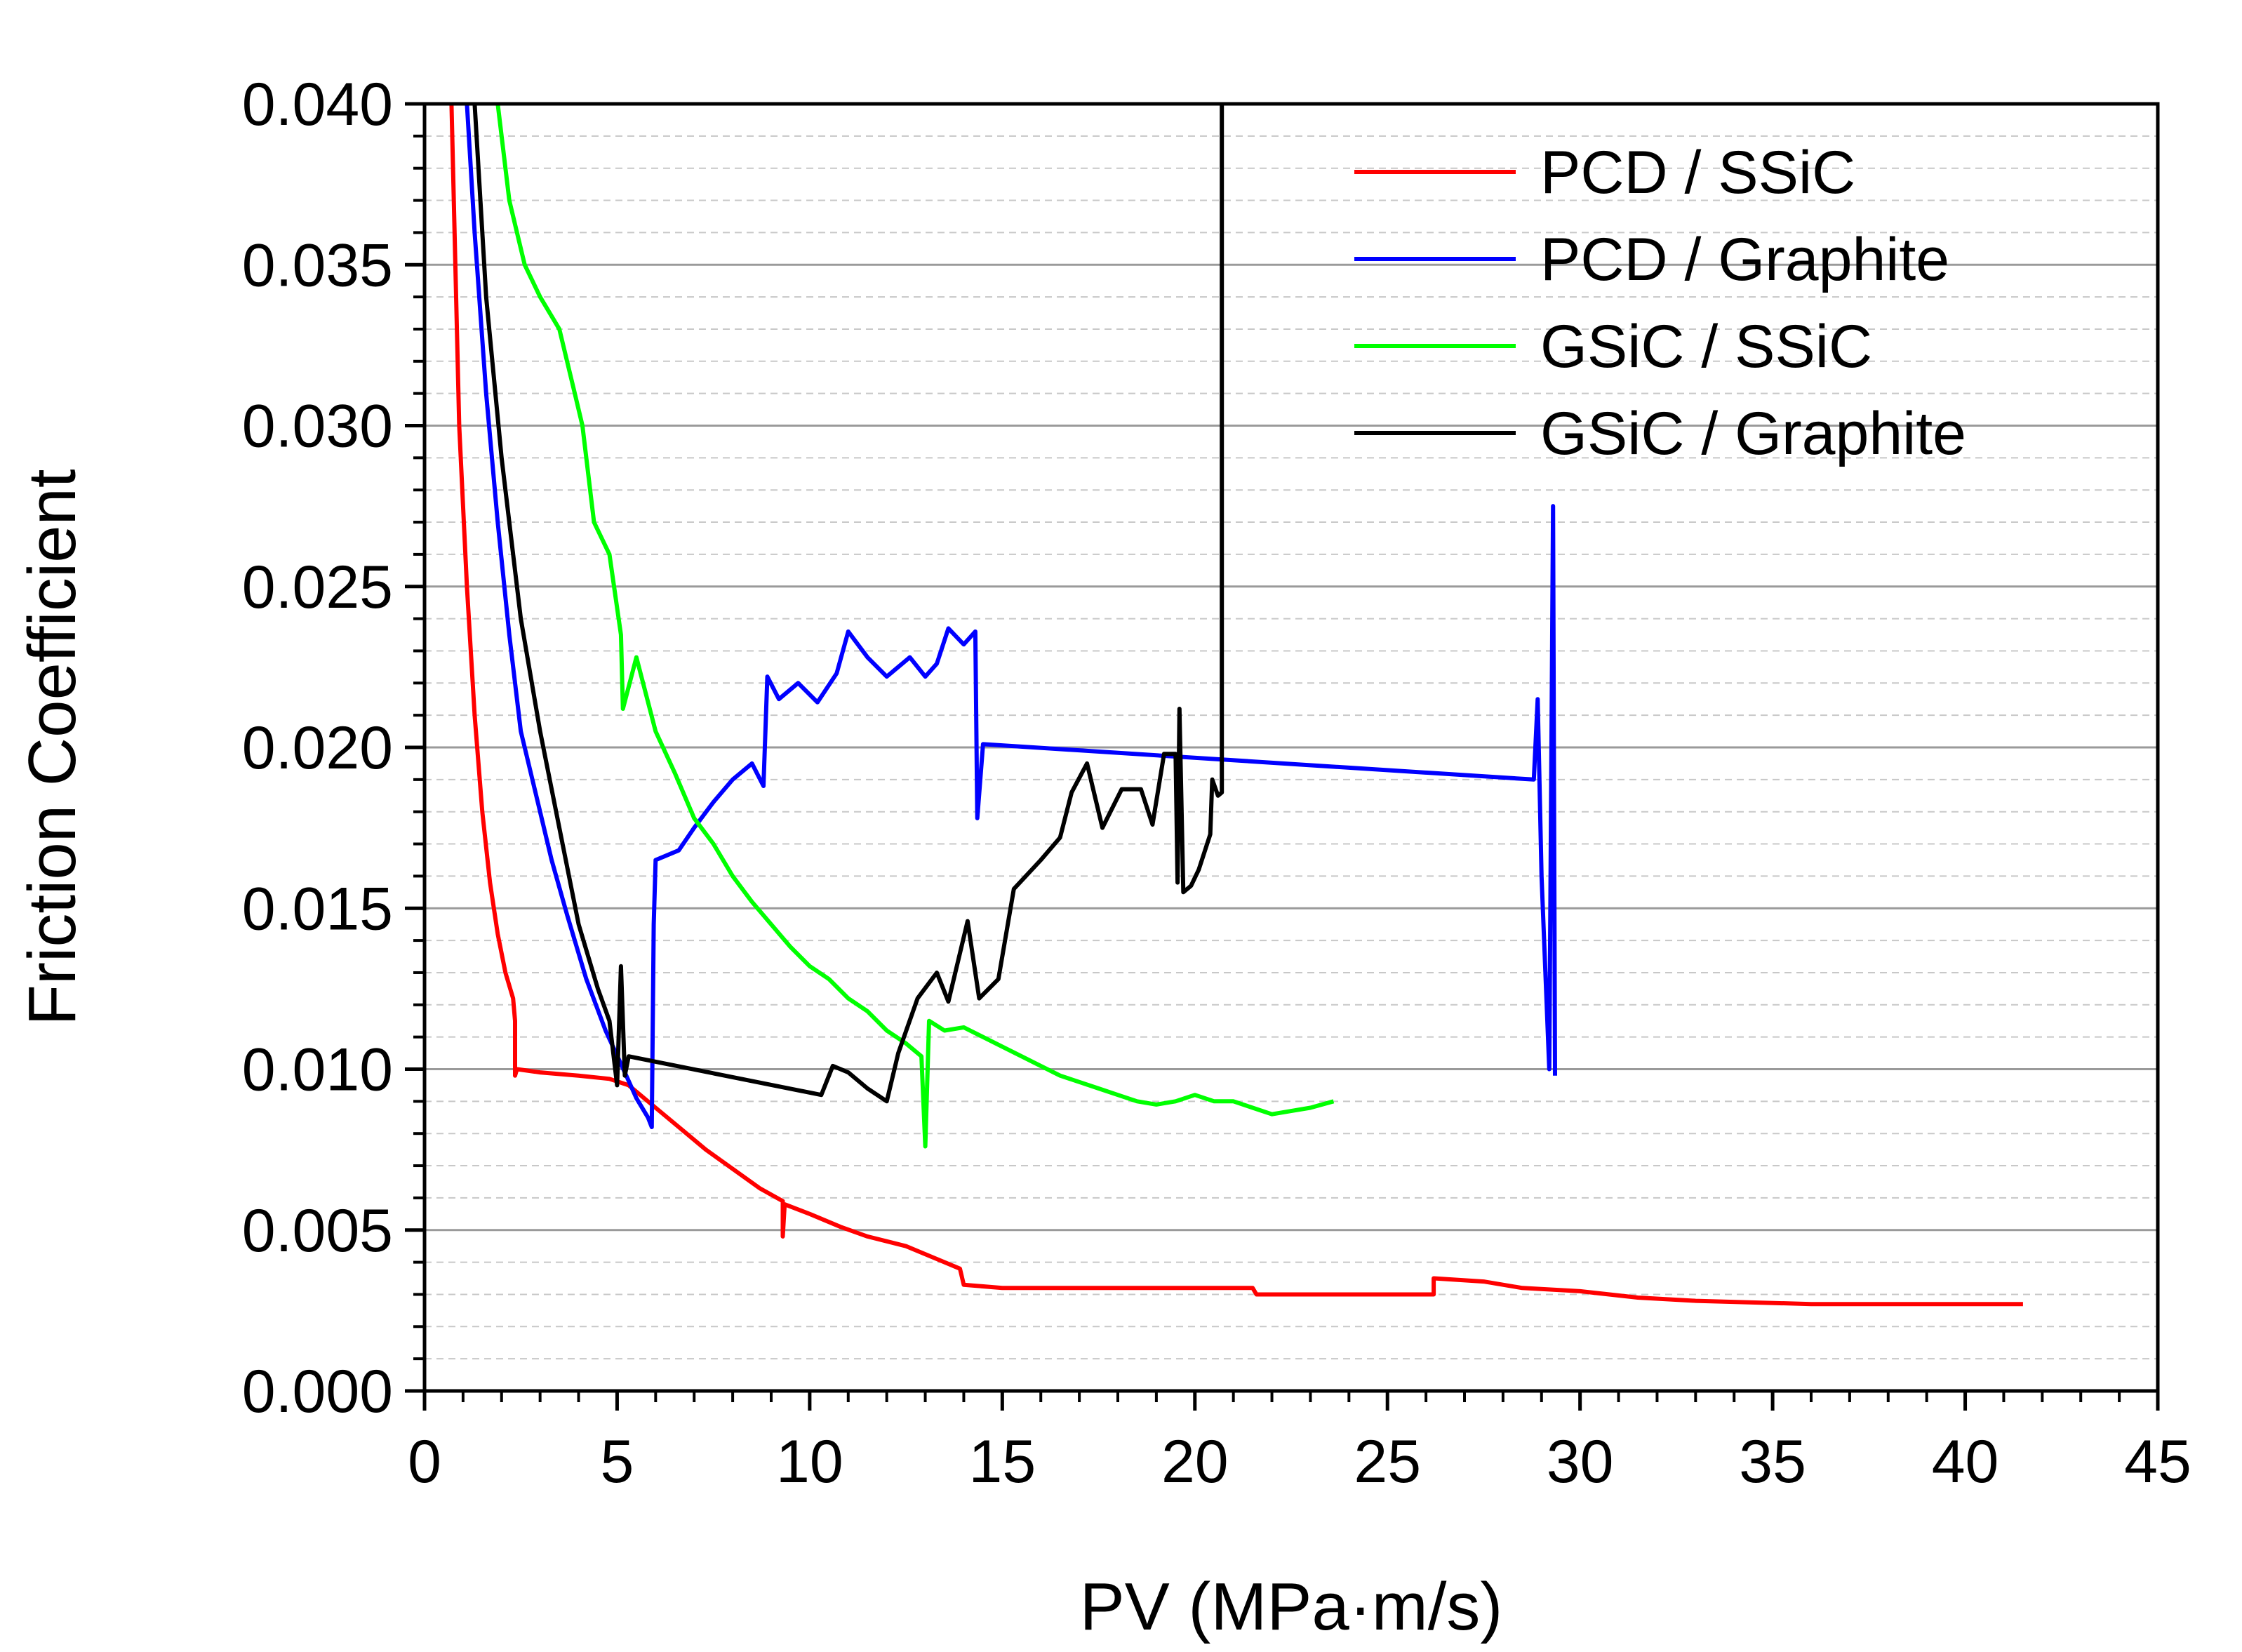 The height and width of the screenshot is (1652, 2242). What do you see at coordinates (1387, 1462) in the screenshot?
I see `x-tick-label: 25` at bounding box center [1387, 1462].